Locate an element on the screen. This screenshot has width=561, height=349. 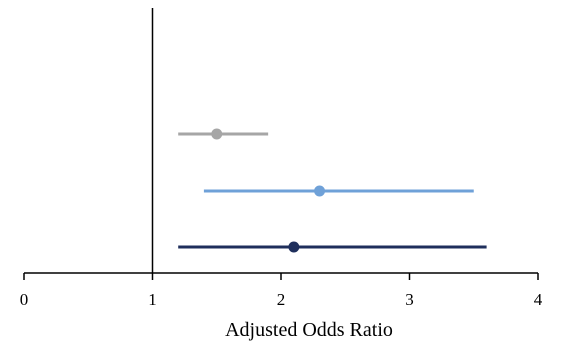
x-tick-label: 1 is located at coordinates (152, 299).